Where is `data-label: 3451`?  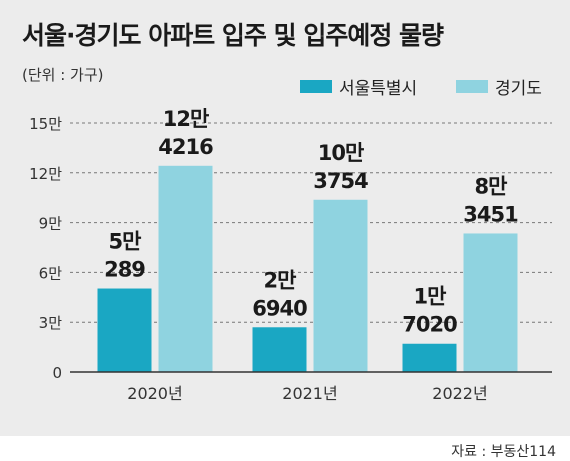 data-label: 3451 is located at coordinates (490, 214).